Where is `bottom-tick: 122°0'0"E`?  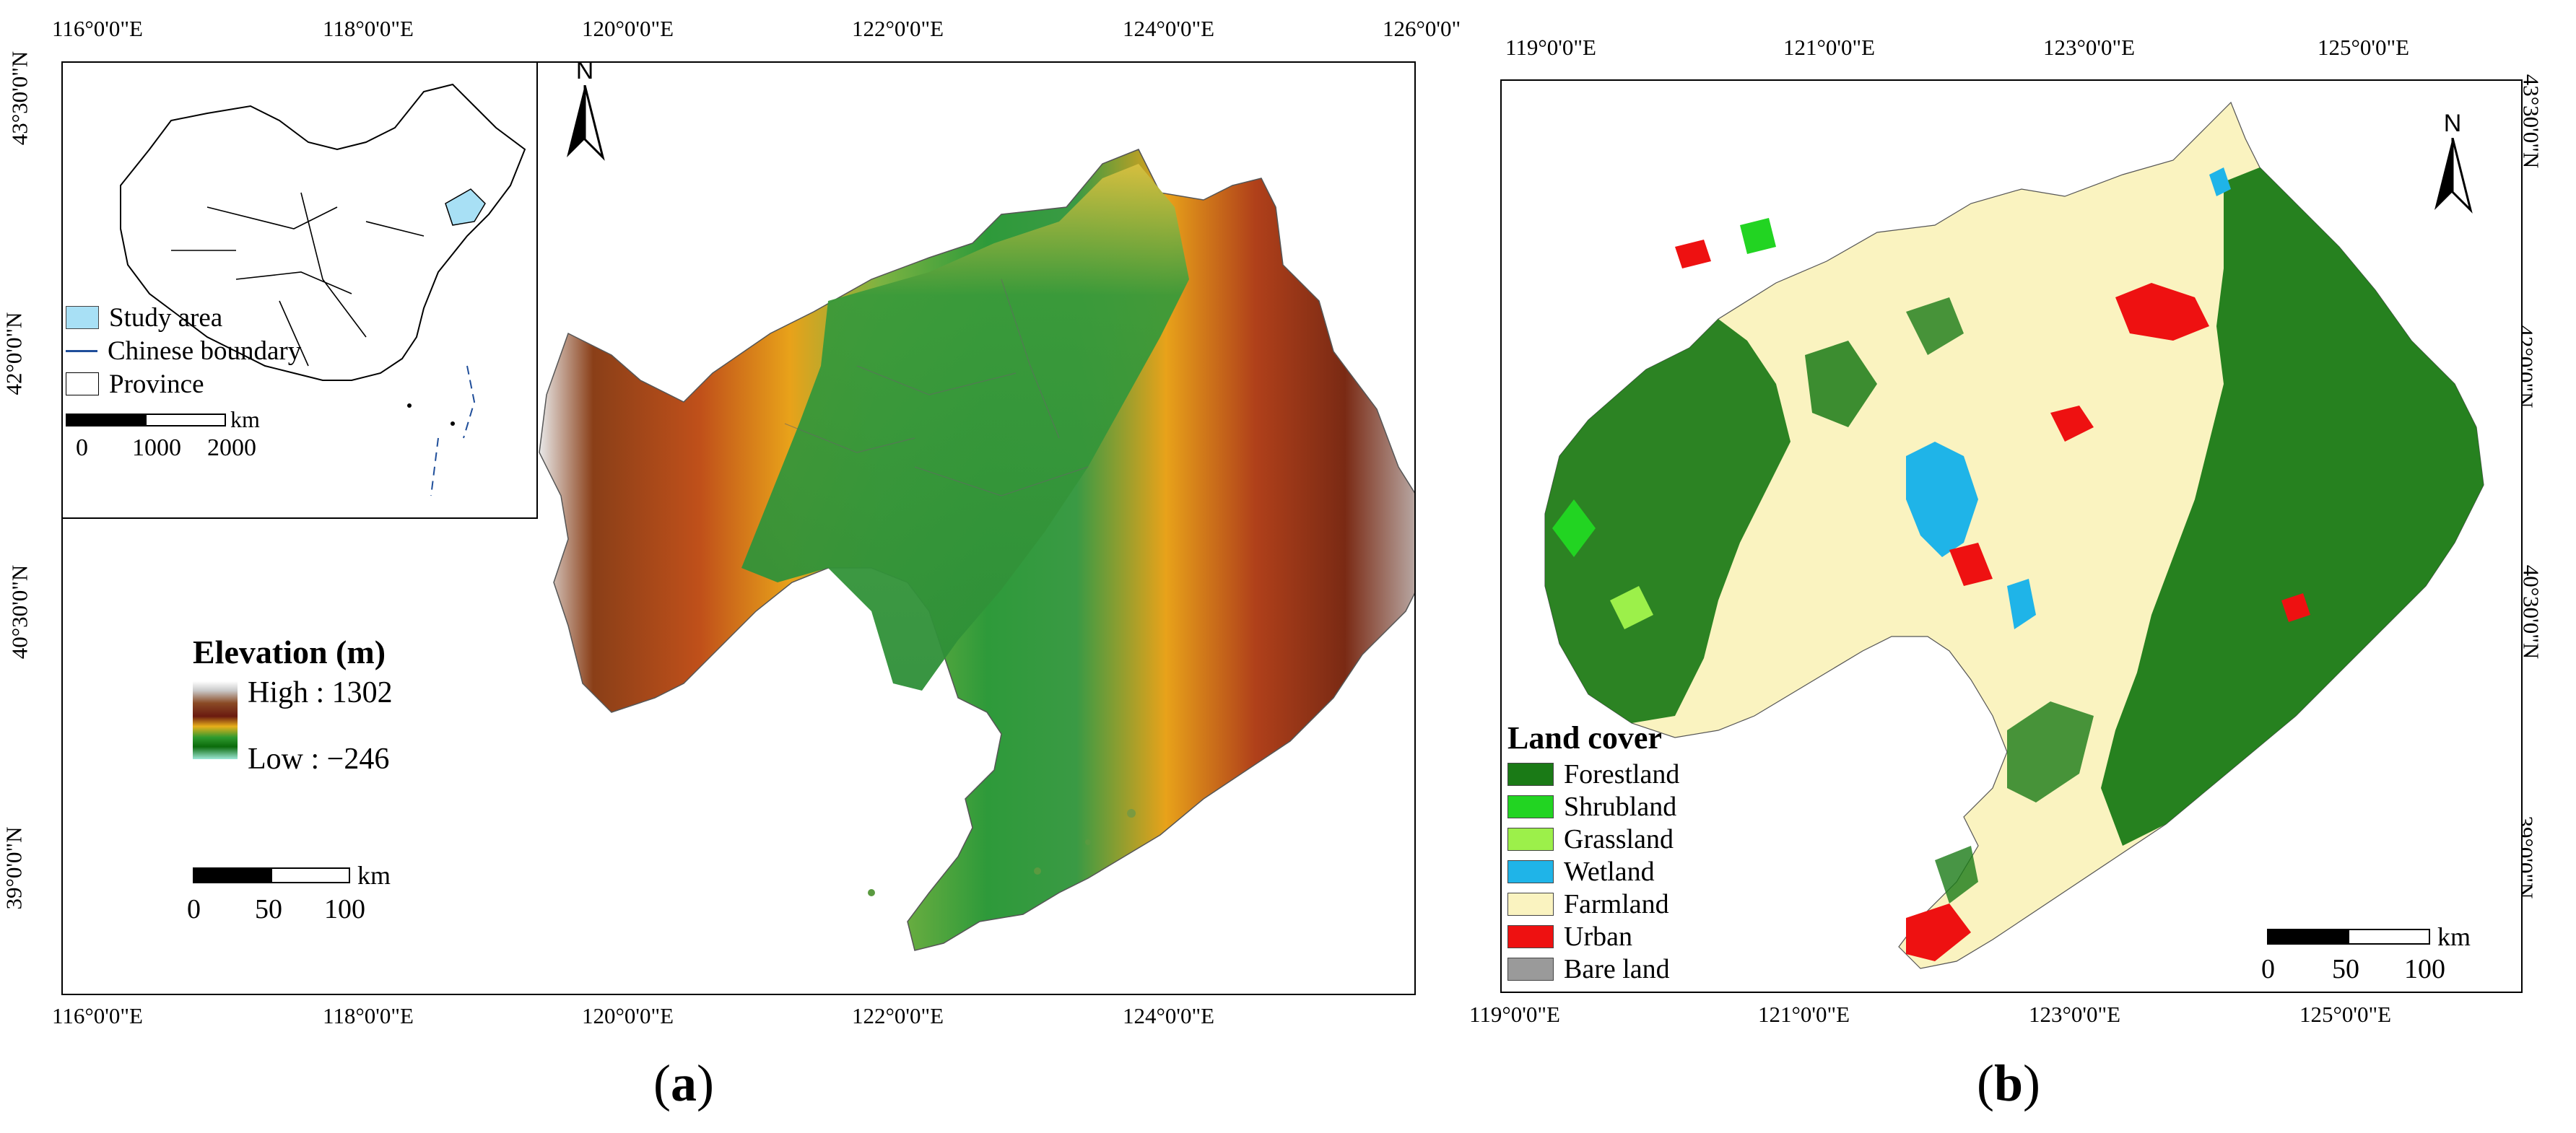
bottom-tick: 122°0'0"E is located at coordinates (898, 1015).